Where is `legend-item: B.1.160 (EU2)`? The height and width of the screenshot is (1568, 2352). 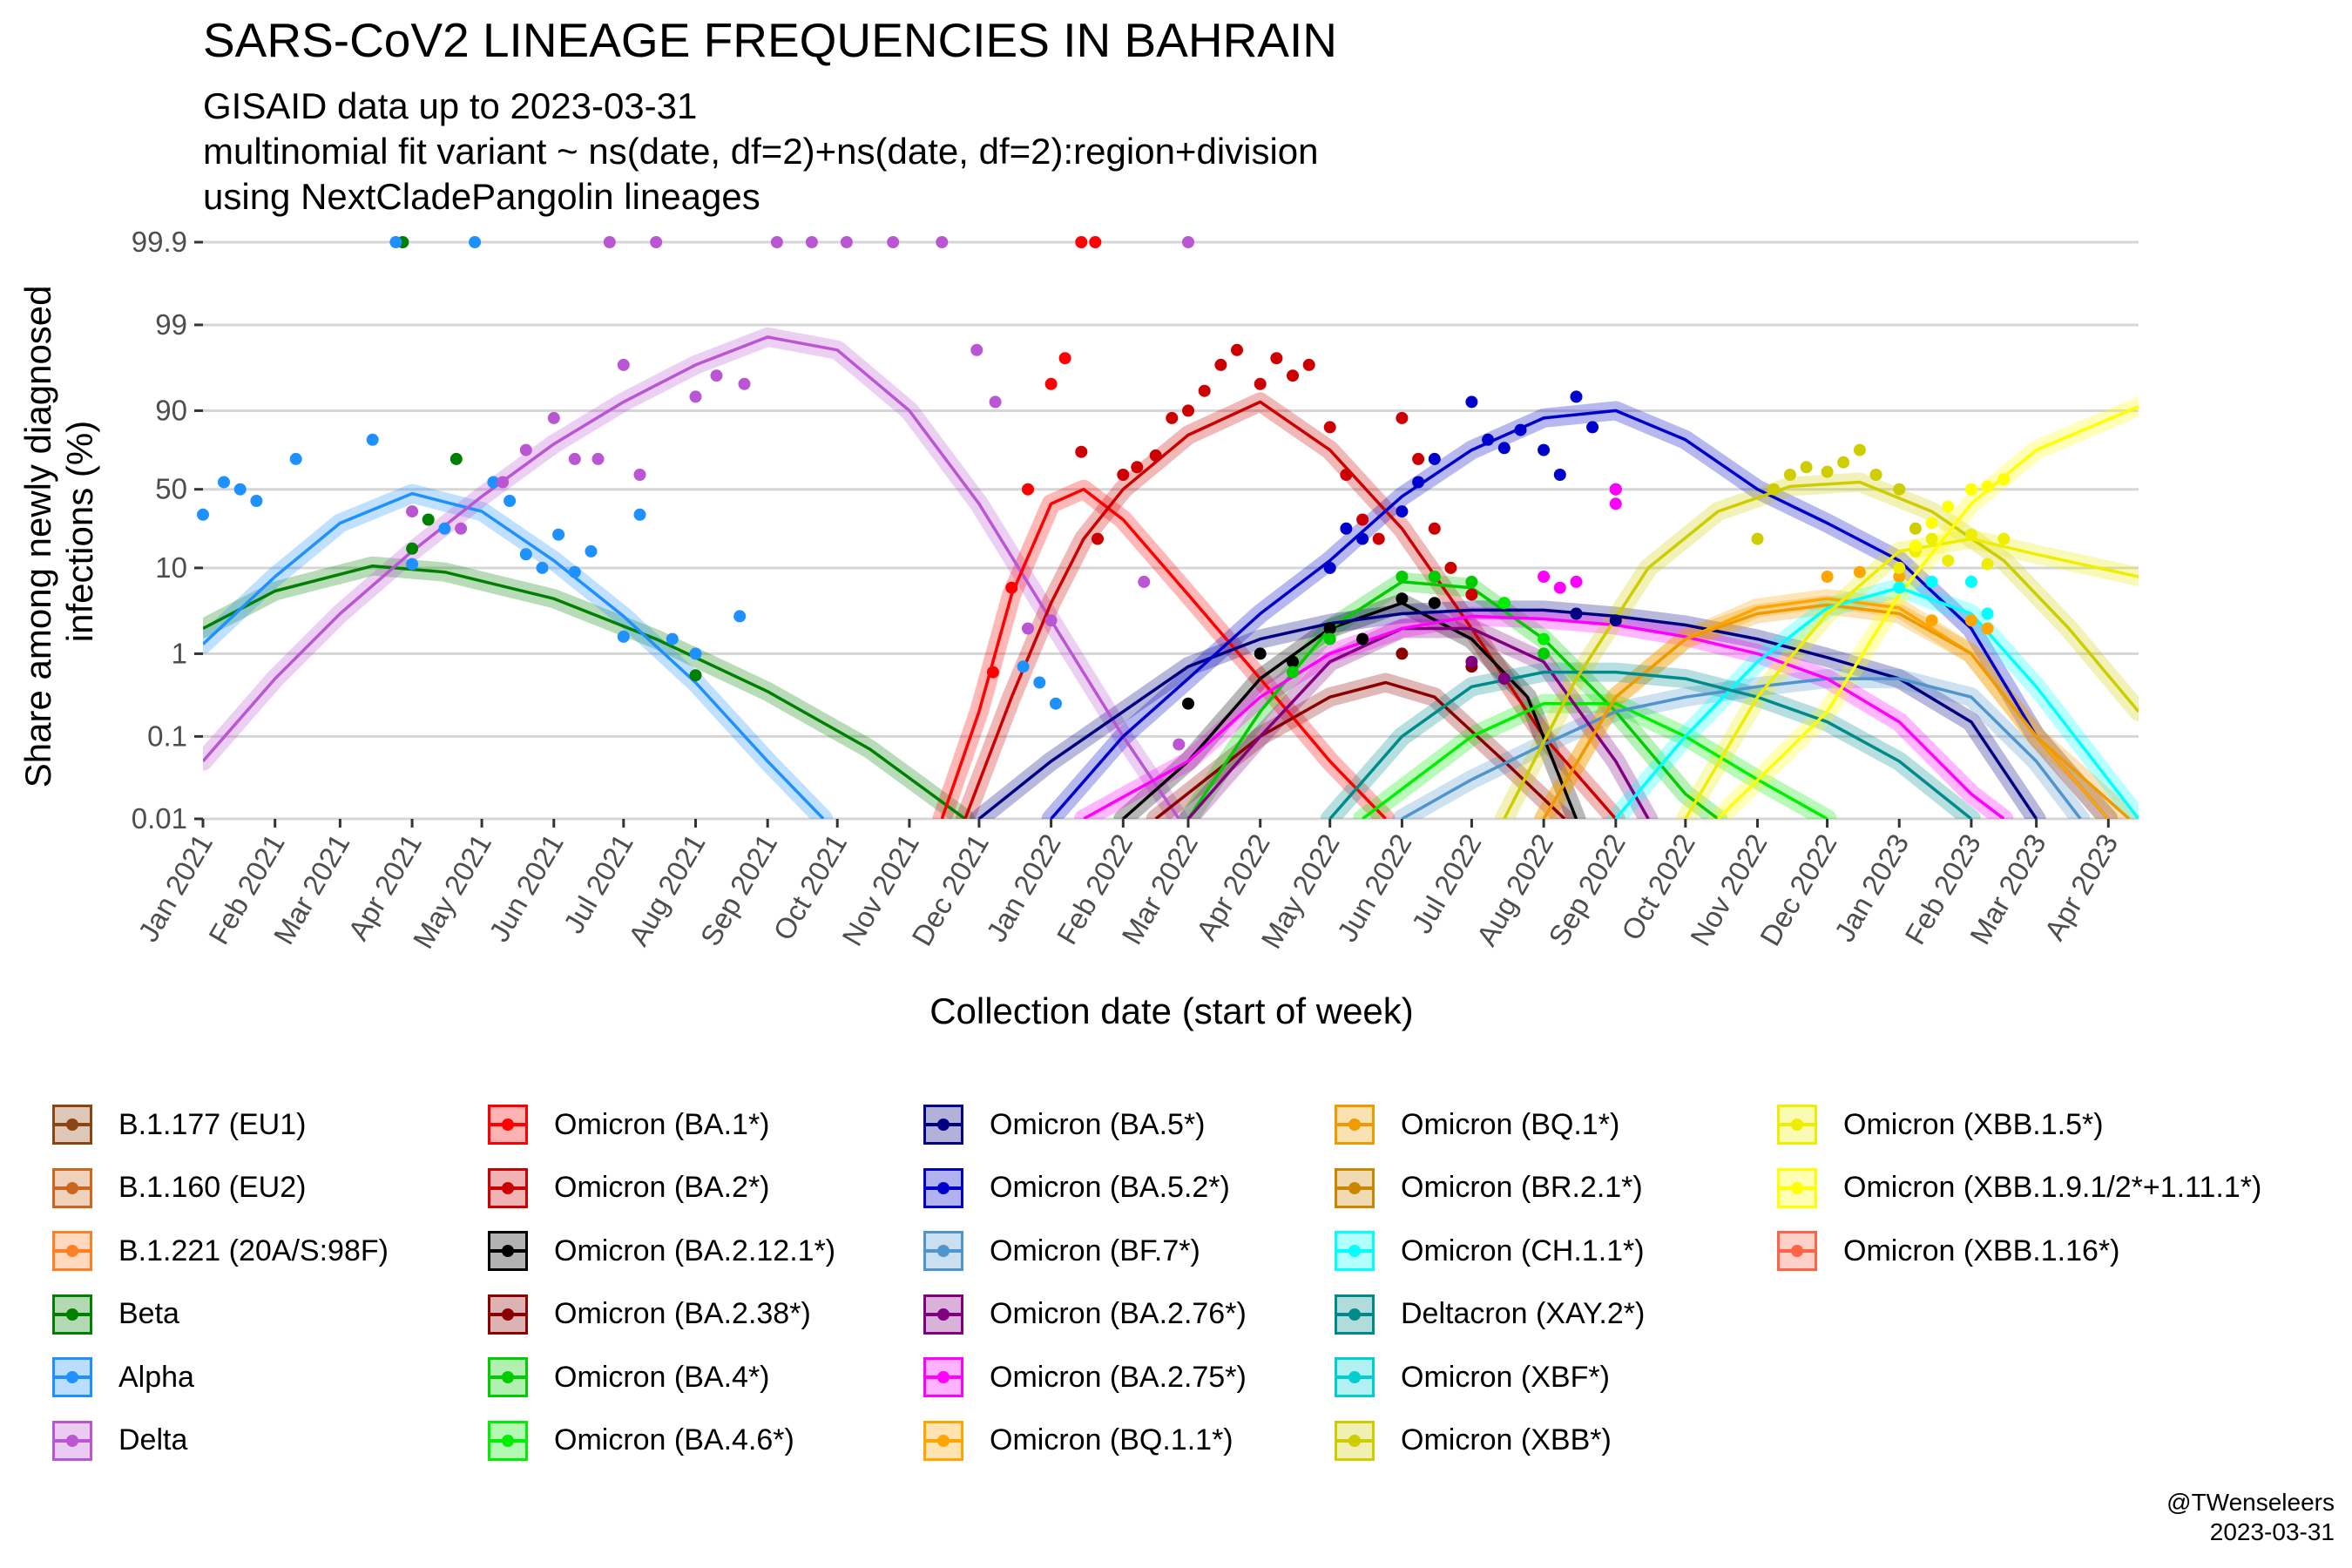
legend-item: B.1.160 (EU2) is located at coordinates (220, 1188).